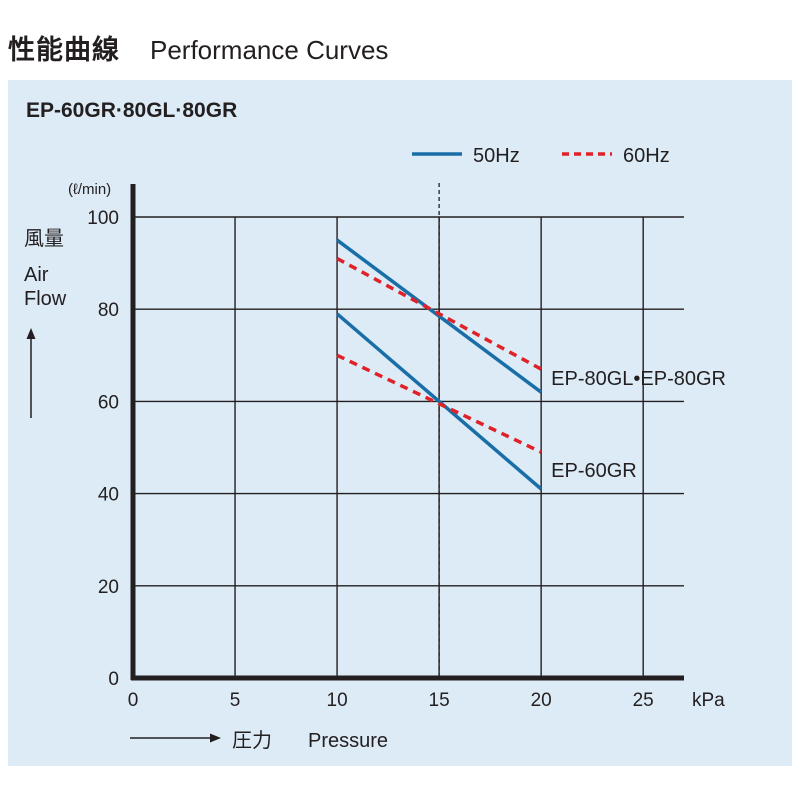 This screenshot has width=800, height=800. What do you see at coordinates (348, 741) in the screenshot?
I see `x-label-en: Pressure` at bounding box center [348, 741].